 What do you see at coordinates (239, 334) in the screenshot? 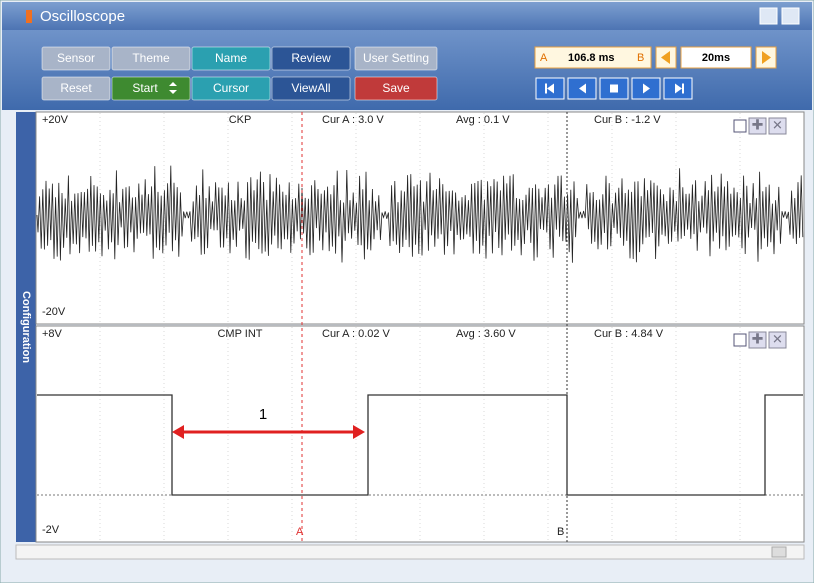
I see `channel-name: CMP INT` at bounding box center [239, 334].